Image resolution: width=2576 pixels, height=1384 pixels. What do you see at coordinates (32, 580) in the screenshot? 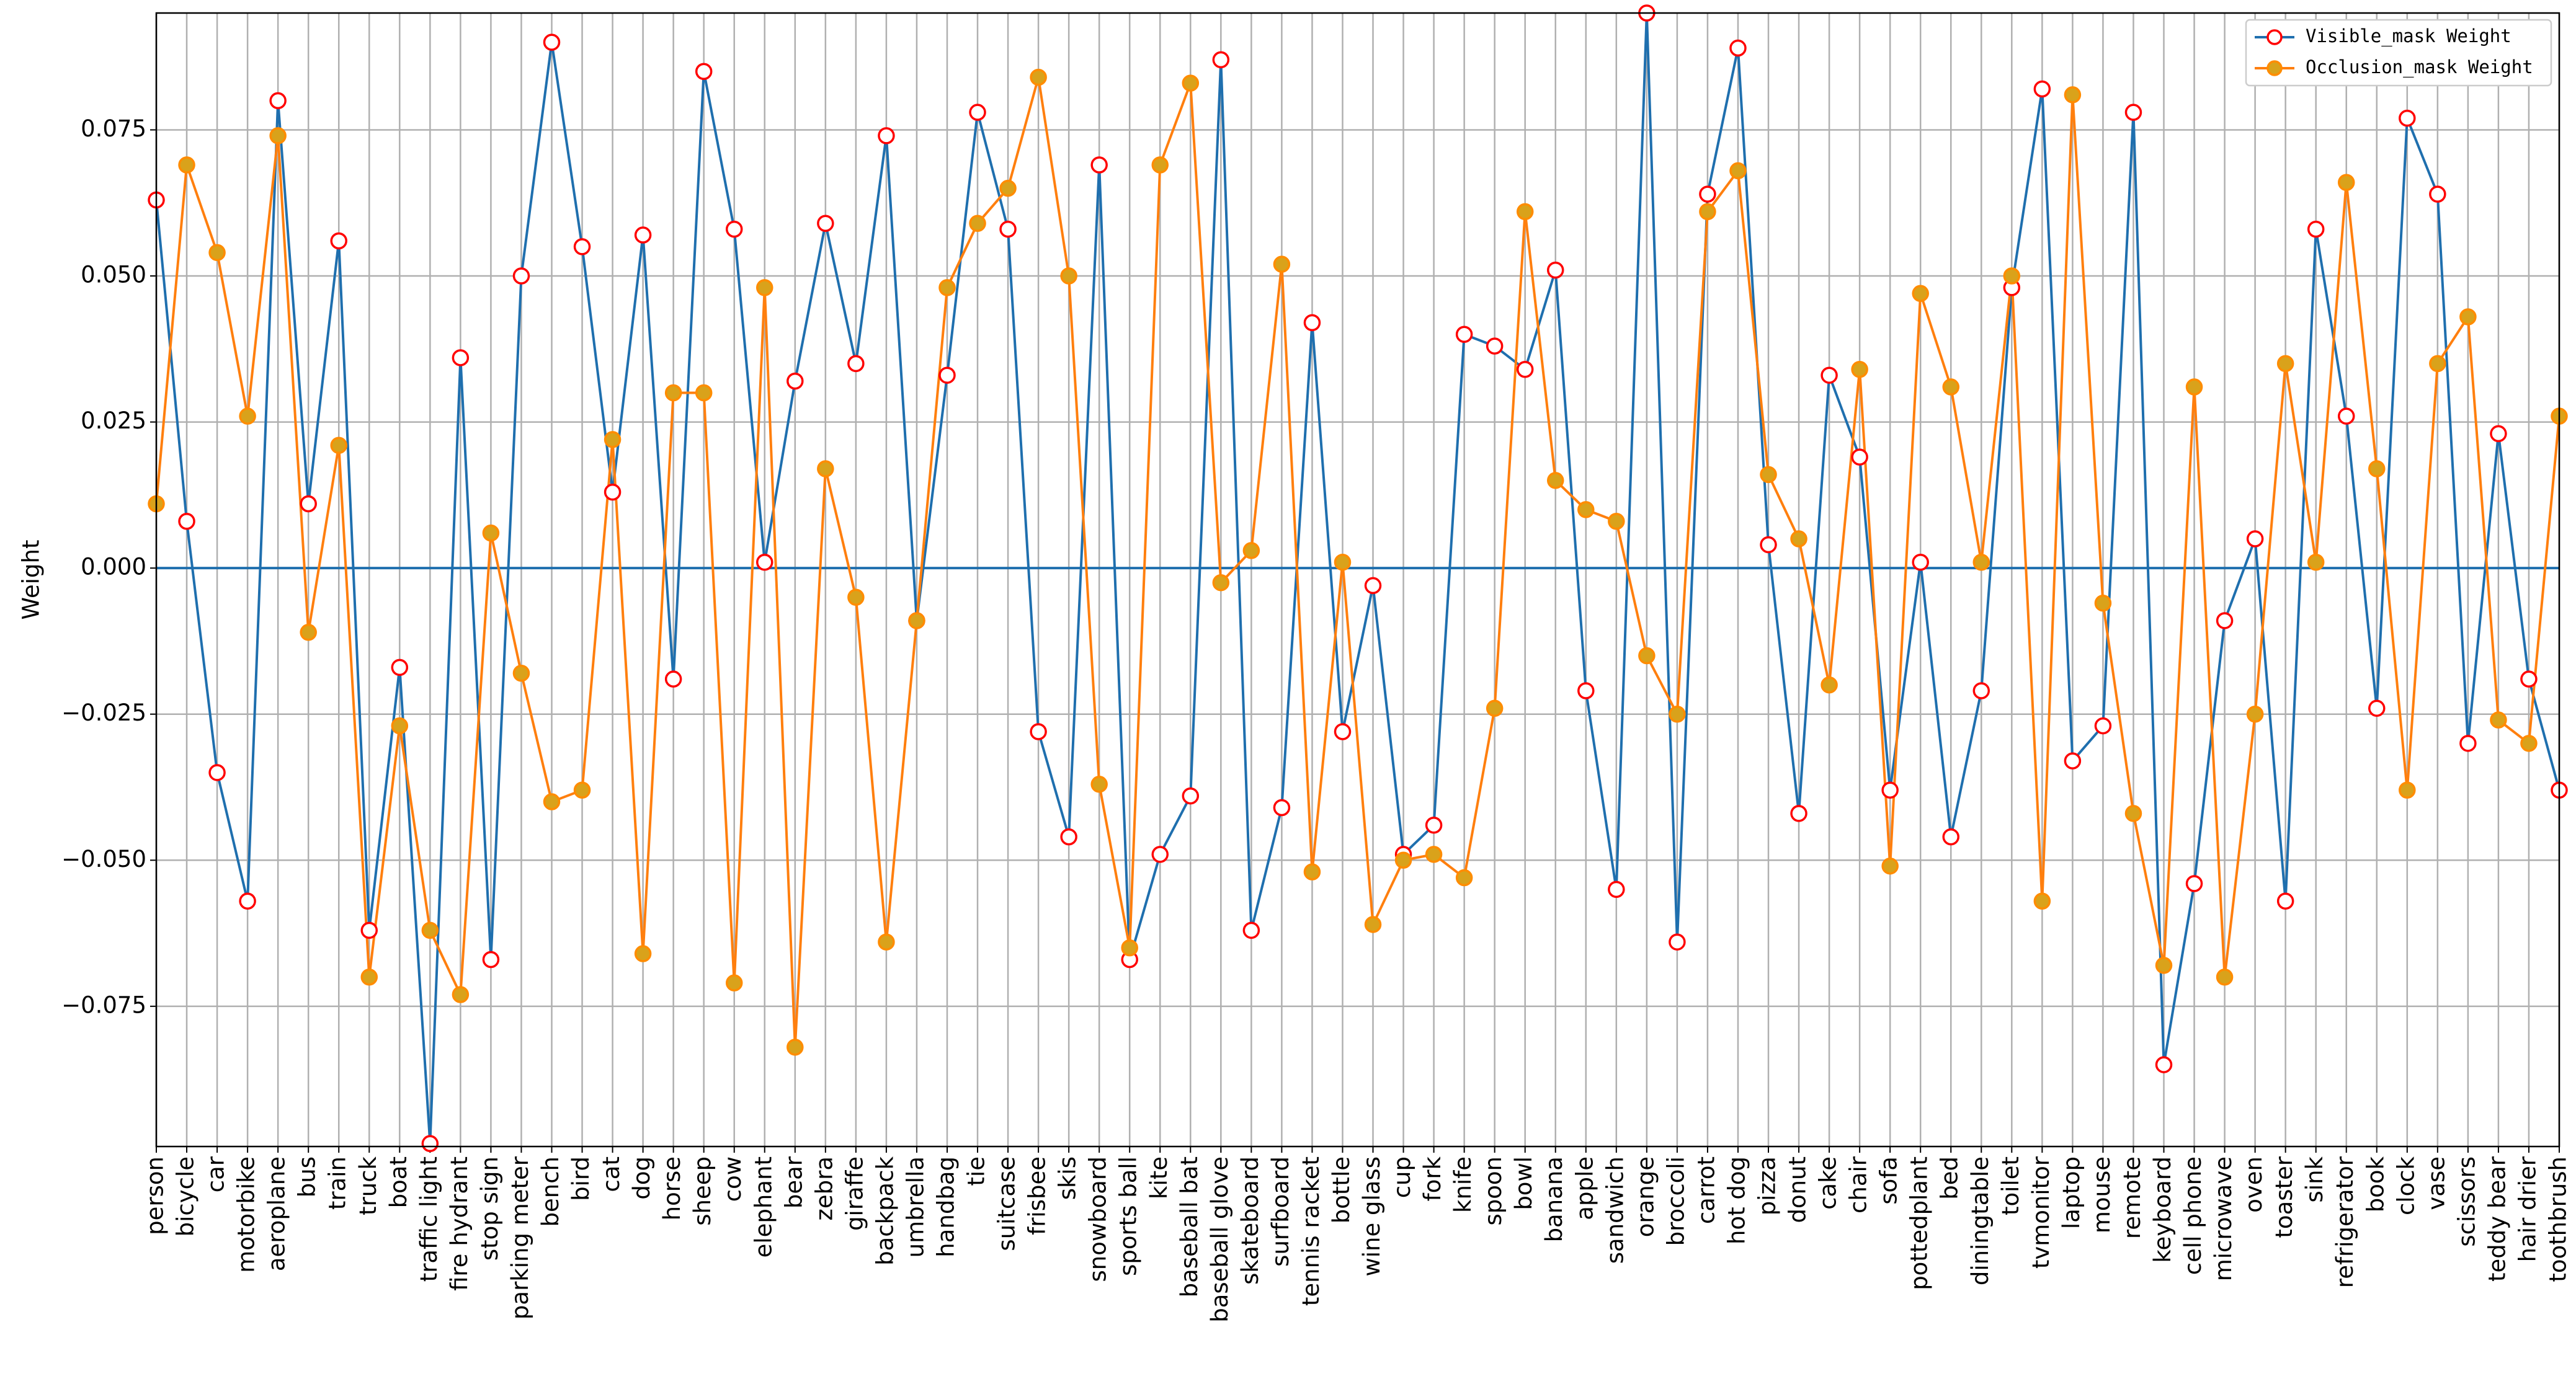
I see `y-axis-label: Weight` at bounding box center [32, 580].